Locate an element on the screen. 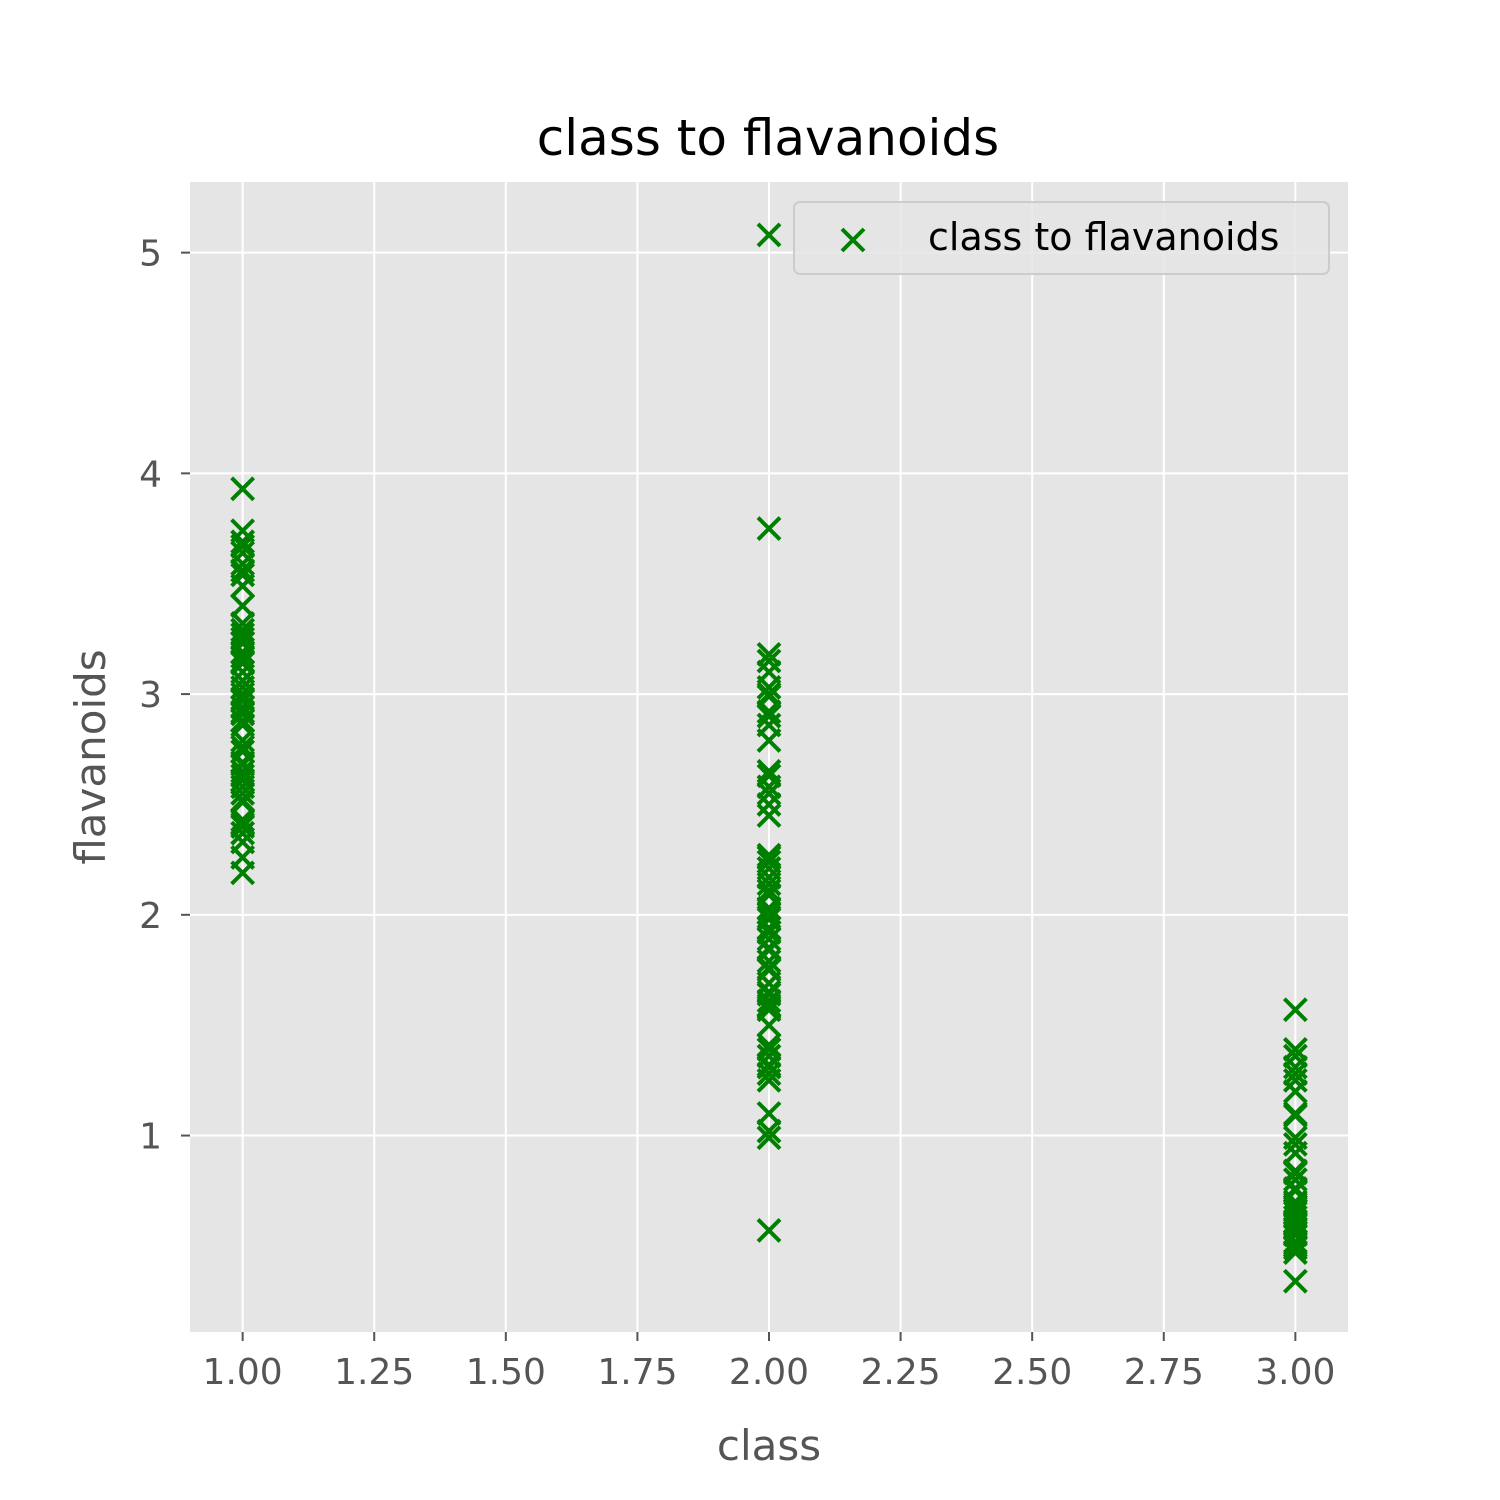 The image size is (1500, 1500). y-tick-label: 3 is located at coordinates (150, 695).